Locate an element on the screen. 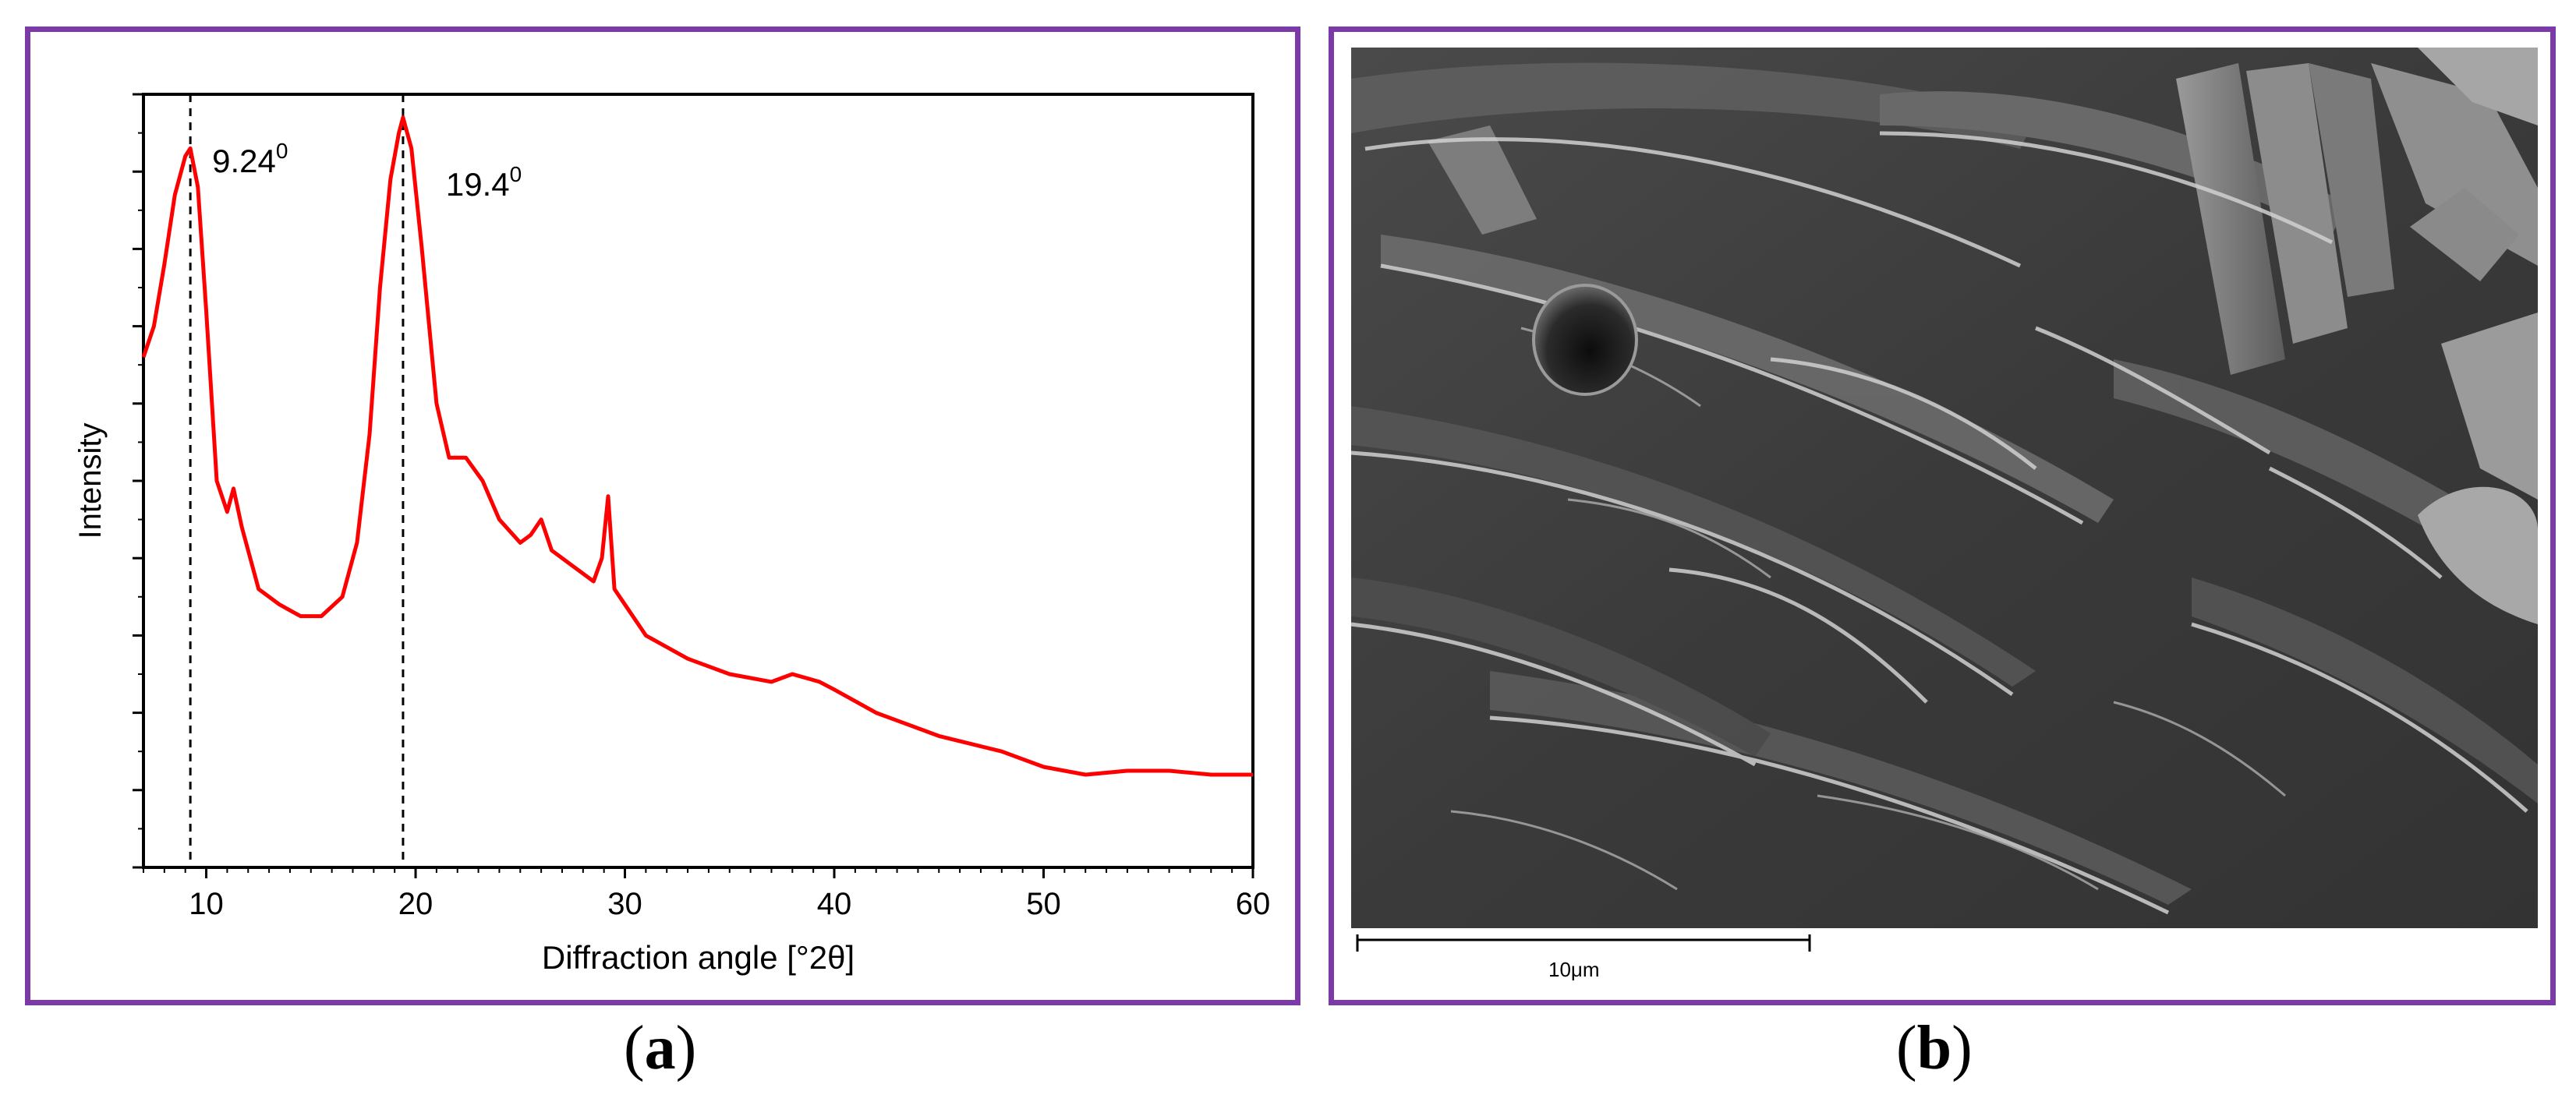 The height and width of the screenshot is (1109, 2576). sem-scale-bar is located at coordinates (1583, 943).